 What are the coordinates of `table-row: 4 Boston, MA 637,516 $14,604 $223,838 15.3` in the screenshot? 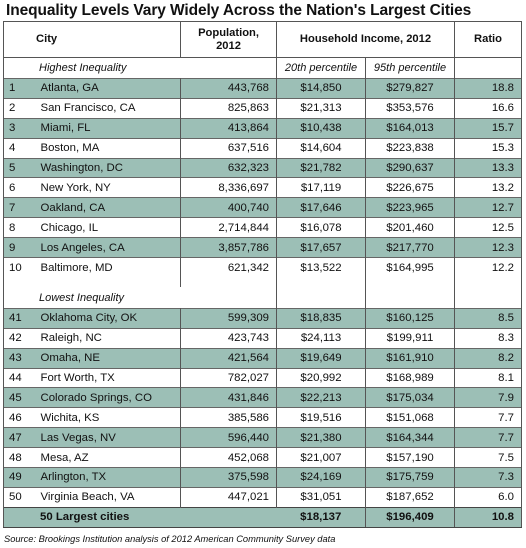 It's located at (263, 148).